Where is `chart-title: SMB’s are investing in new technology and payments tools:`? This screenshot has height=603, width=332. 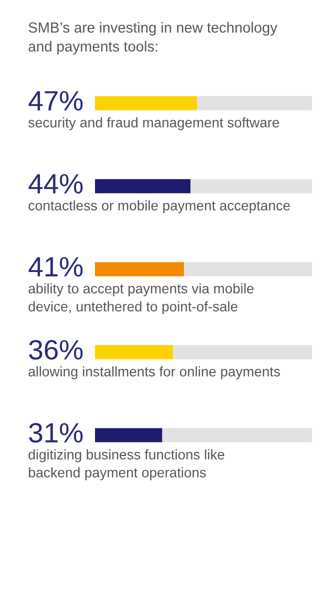 chart-title: SMB’s are investing in new technology and payments tools: is located at coordinates (153, 38).